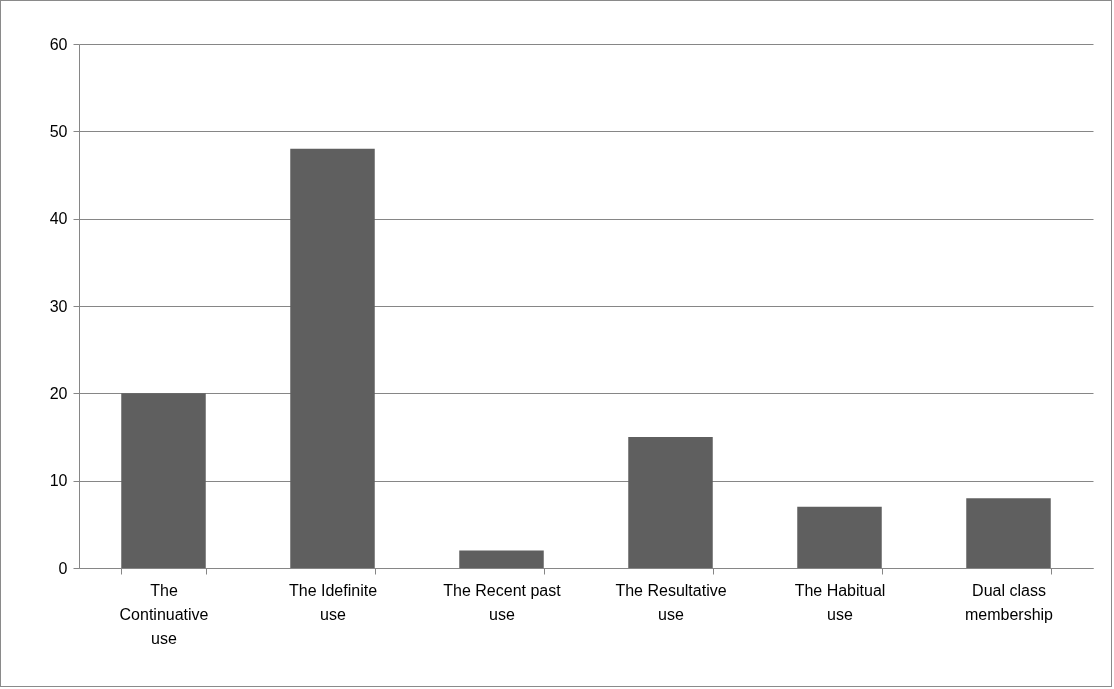 This screenshot has width=1114, height=689. What do you see at coordinates (58, 393) in the screenshot?
I see `y-tick-label: 20` at bounding box center [58, 393].